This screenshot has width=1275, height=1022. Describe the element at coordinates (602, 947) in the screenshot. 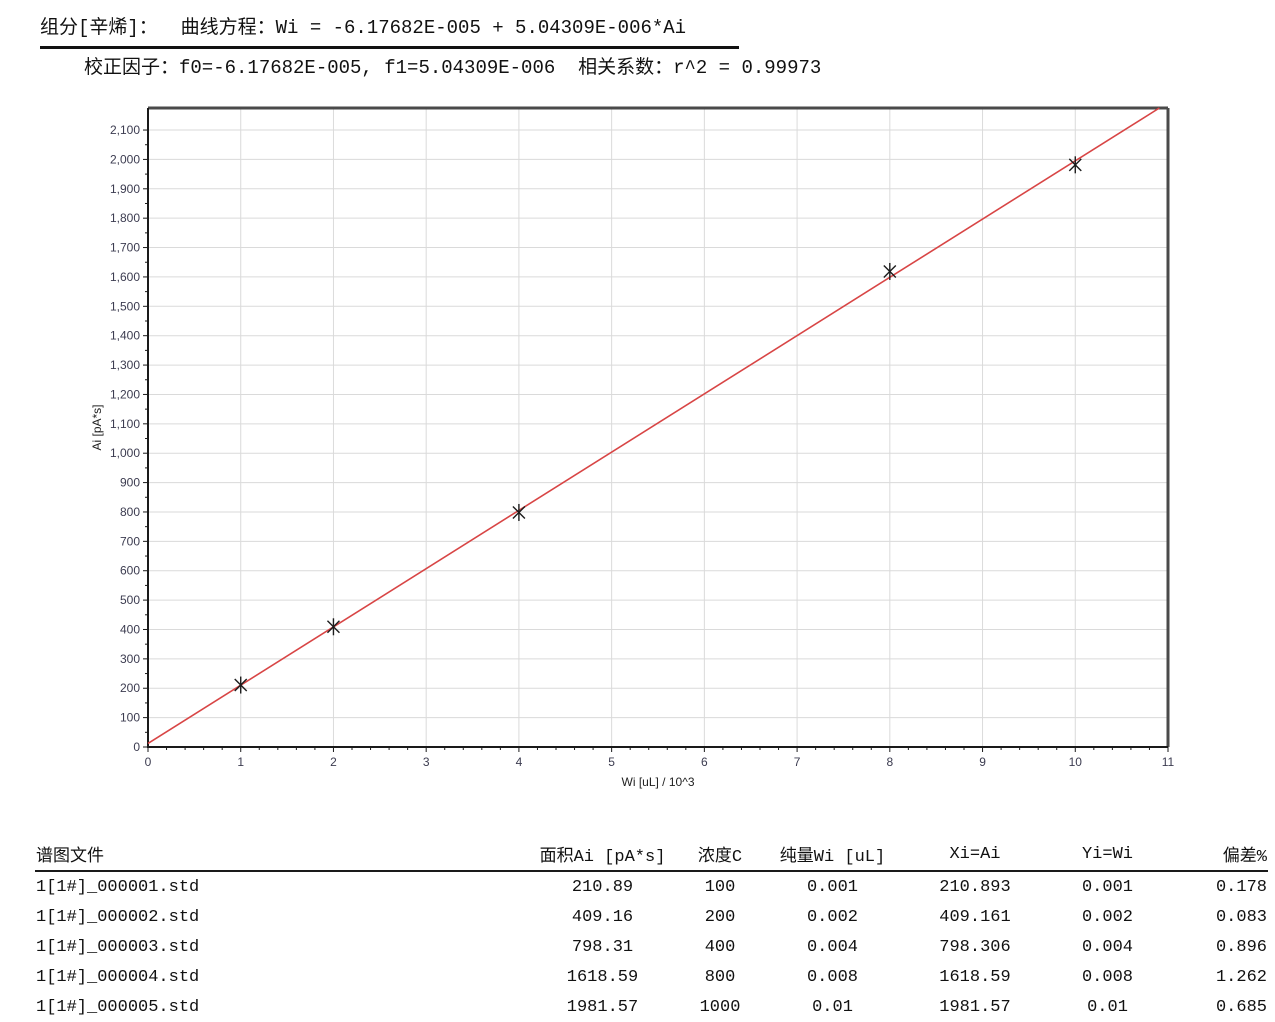

I see `value-cell: 798.31` at that location.